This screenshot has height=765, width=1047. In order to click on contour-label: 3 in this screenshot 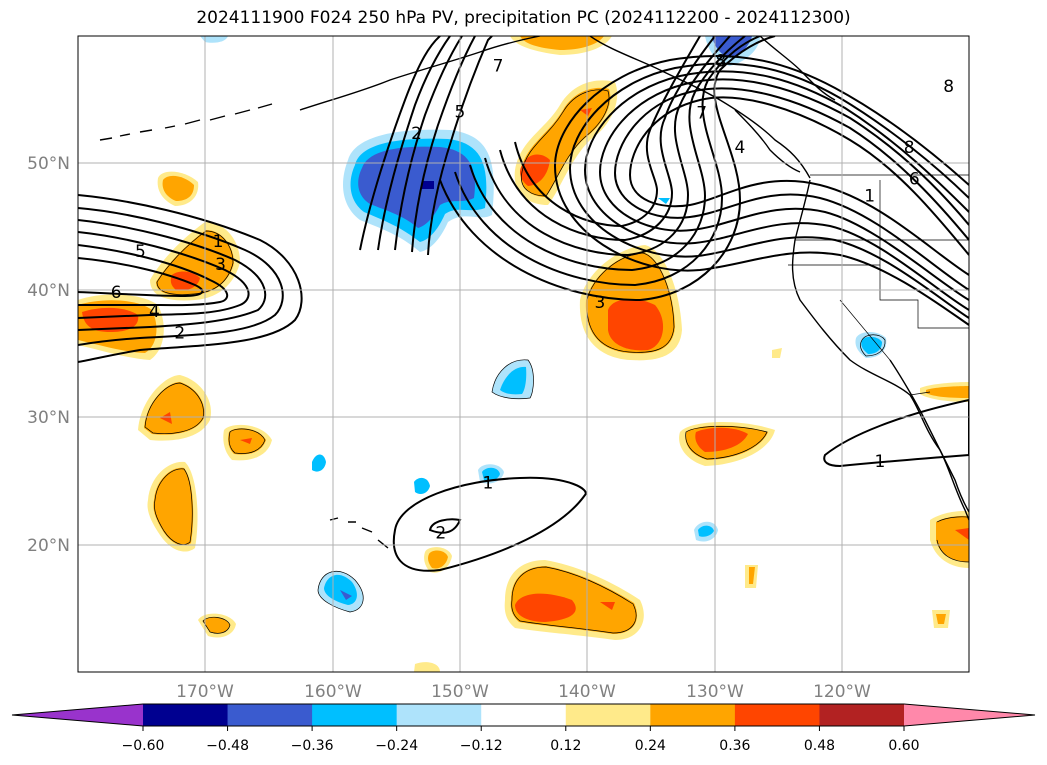, I will do `click(599, 303)`.